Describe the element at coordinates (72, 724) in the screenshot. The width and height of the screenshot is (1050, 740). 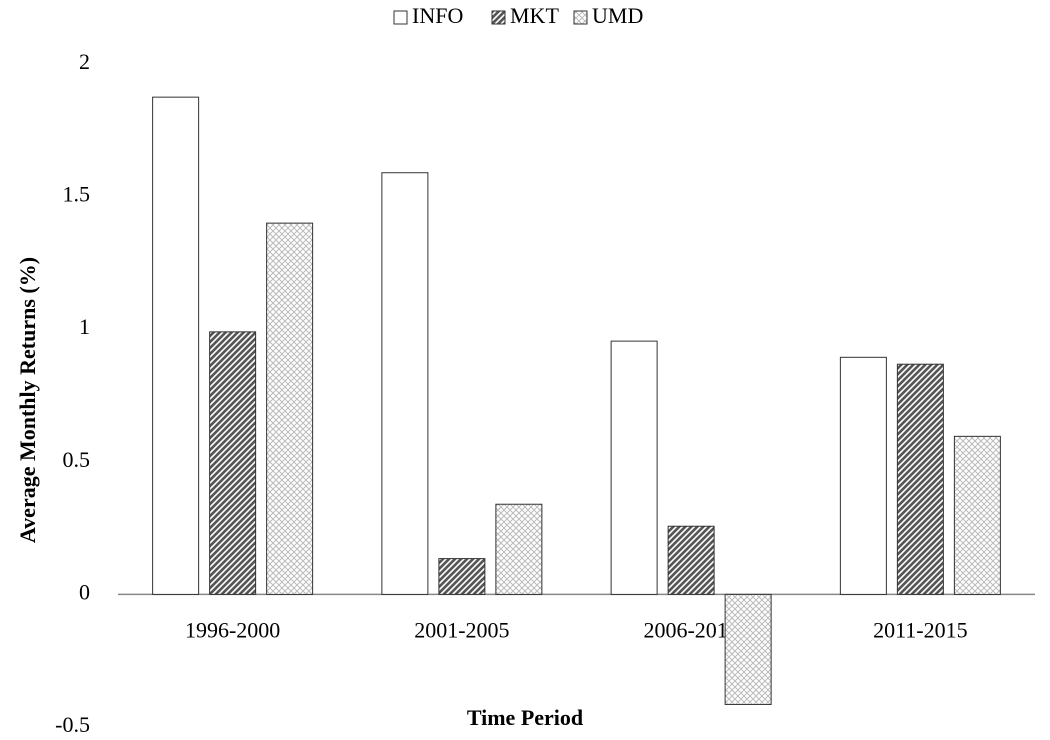
I see `y-tick-label: -0.5` at that location.